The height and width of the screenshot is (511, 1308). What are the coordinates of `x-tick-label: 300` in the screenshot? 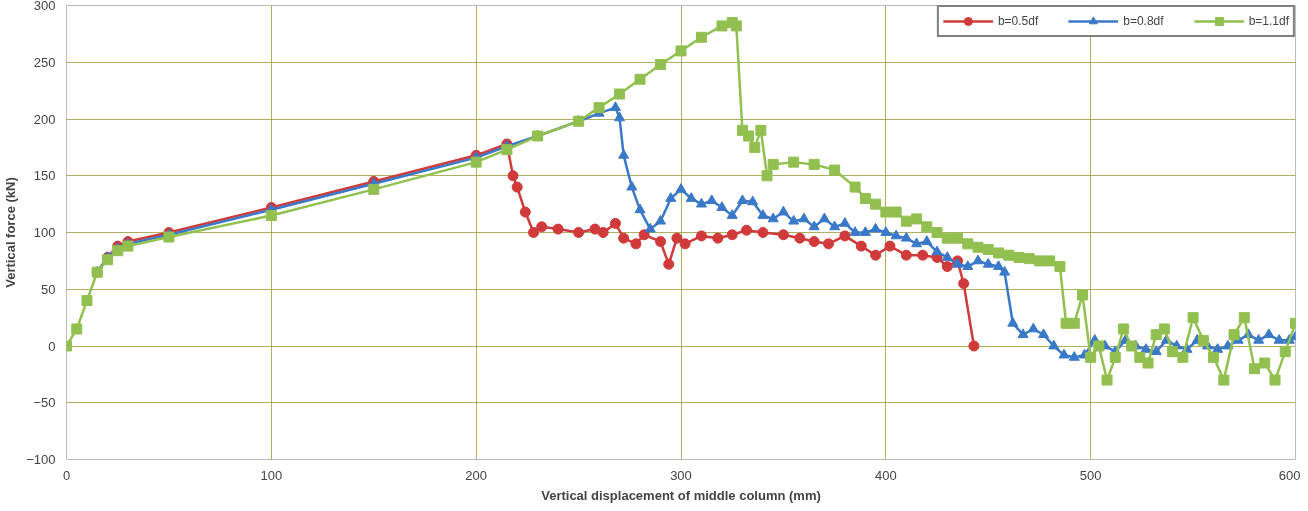 It's located at (681, 475).